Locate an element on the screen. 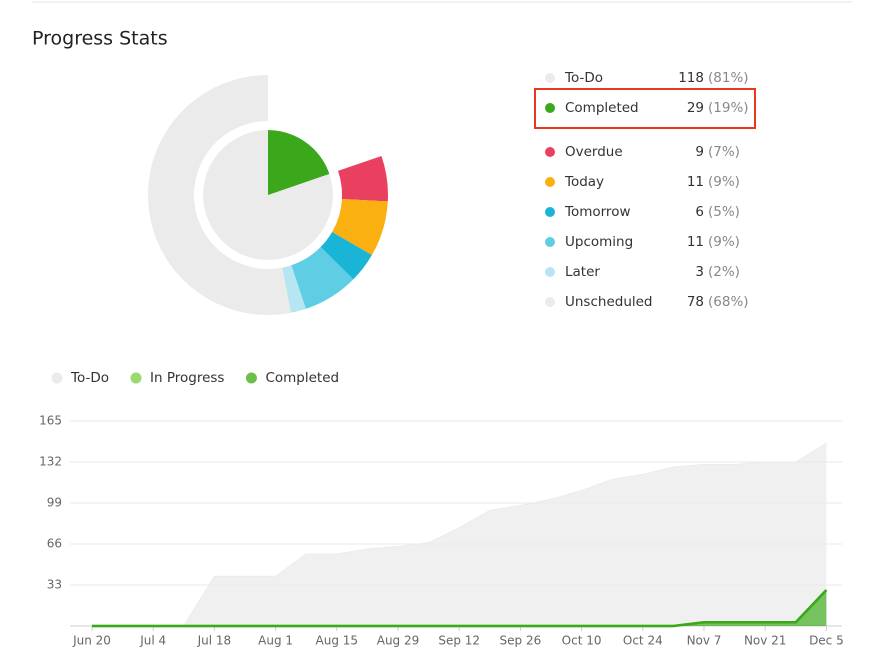 This screenshot has height=660, width=875. x-tick-label: Nov 21 is located at coordinates (765, 641).